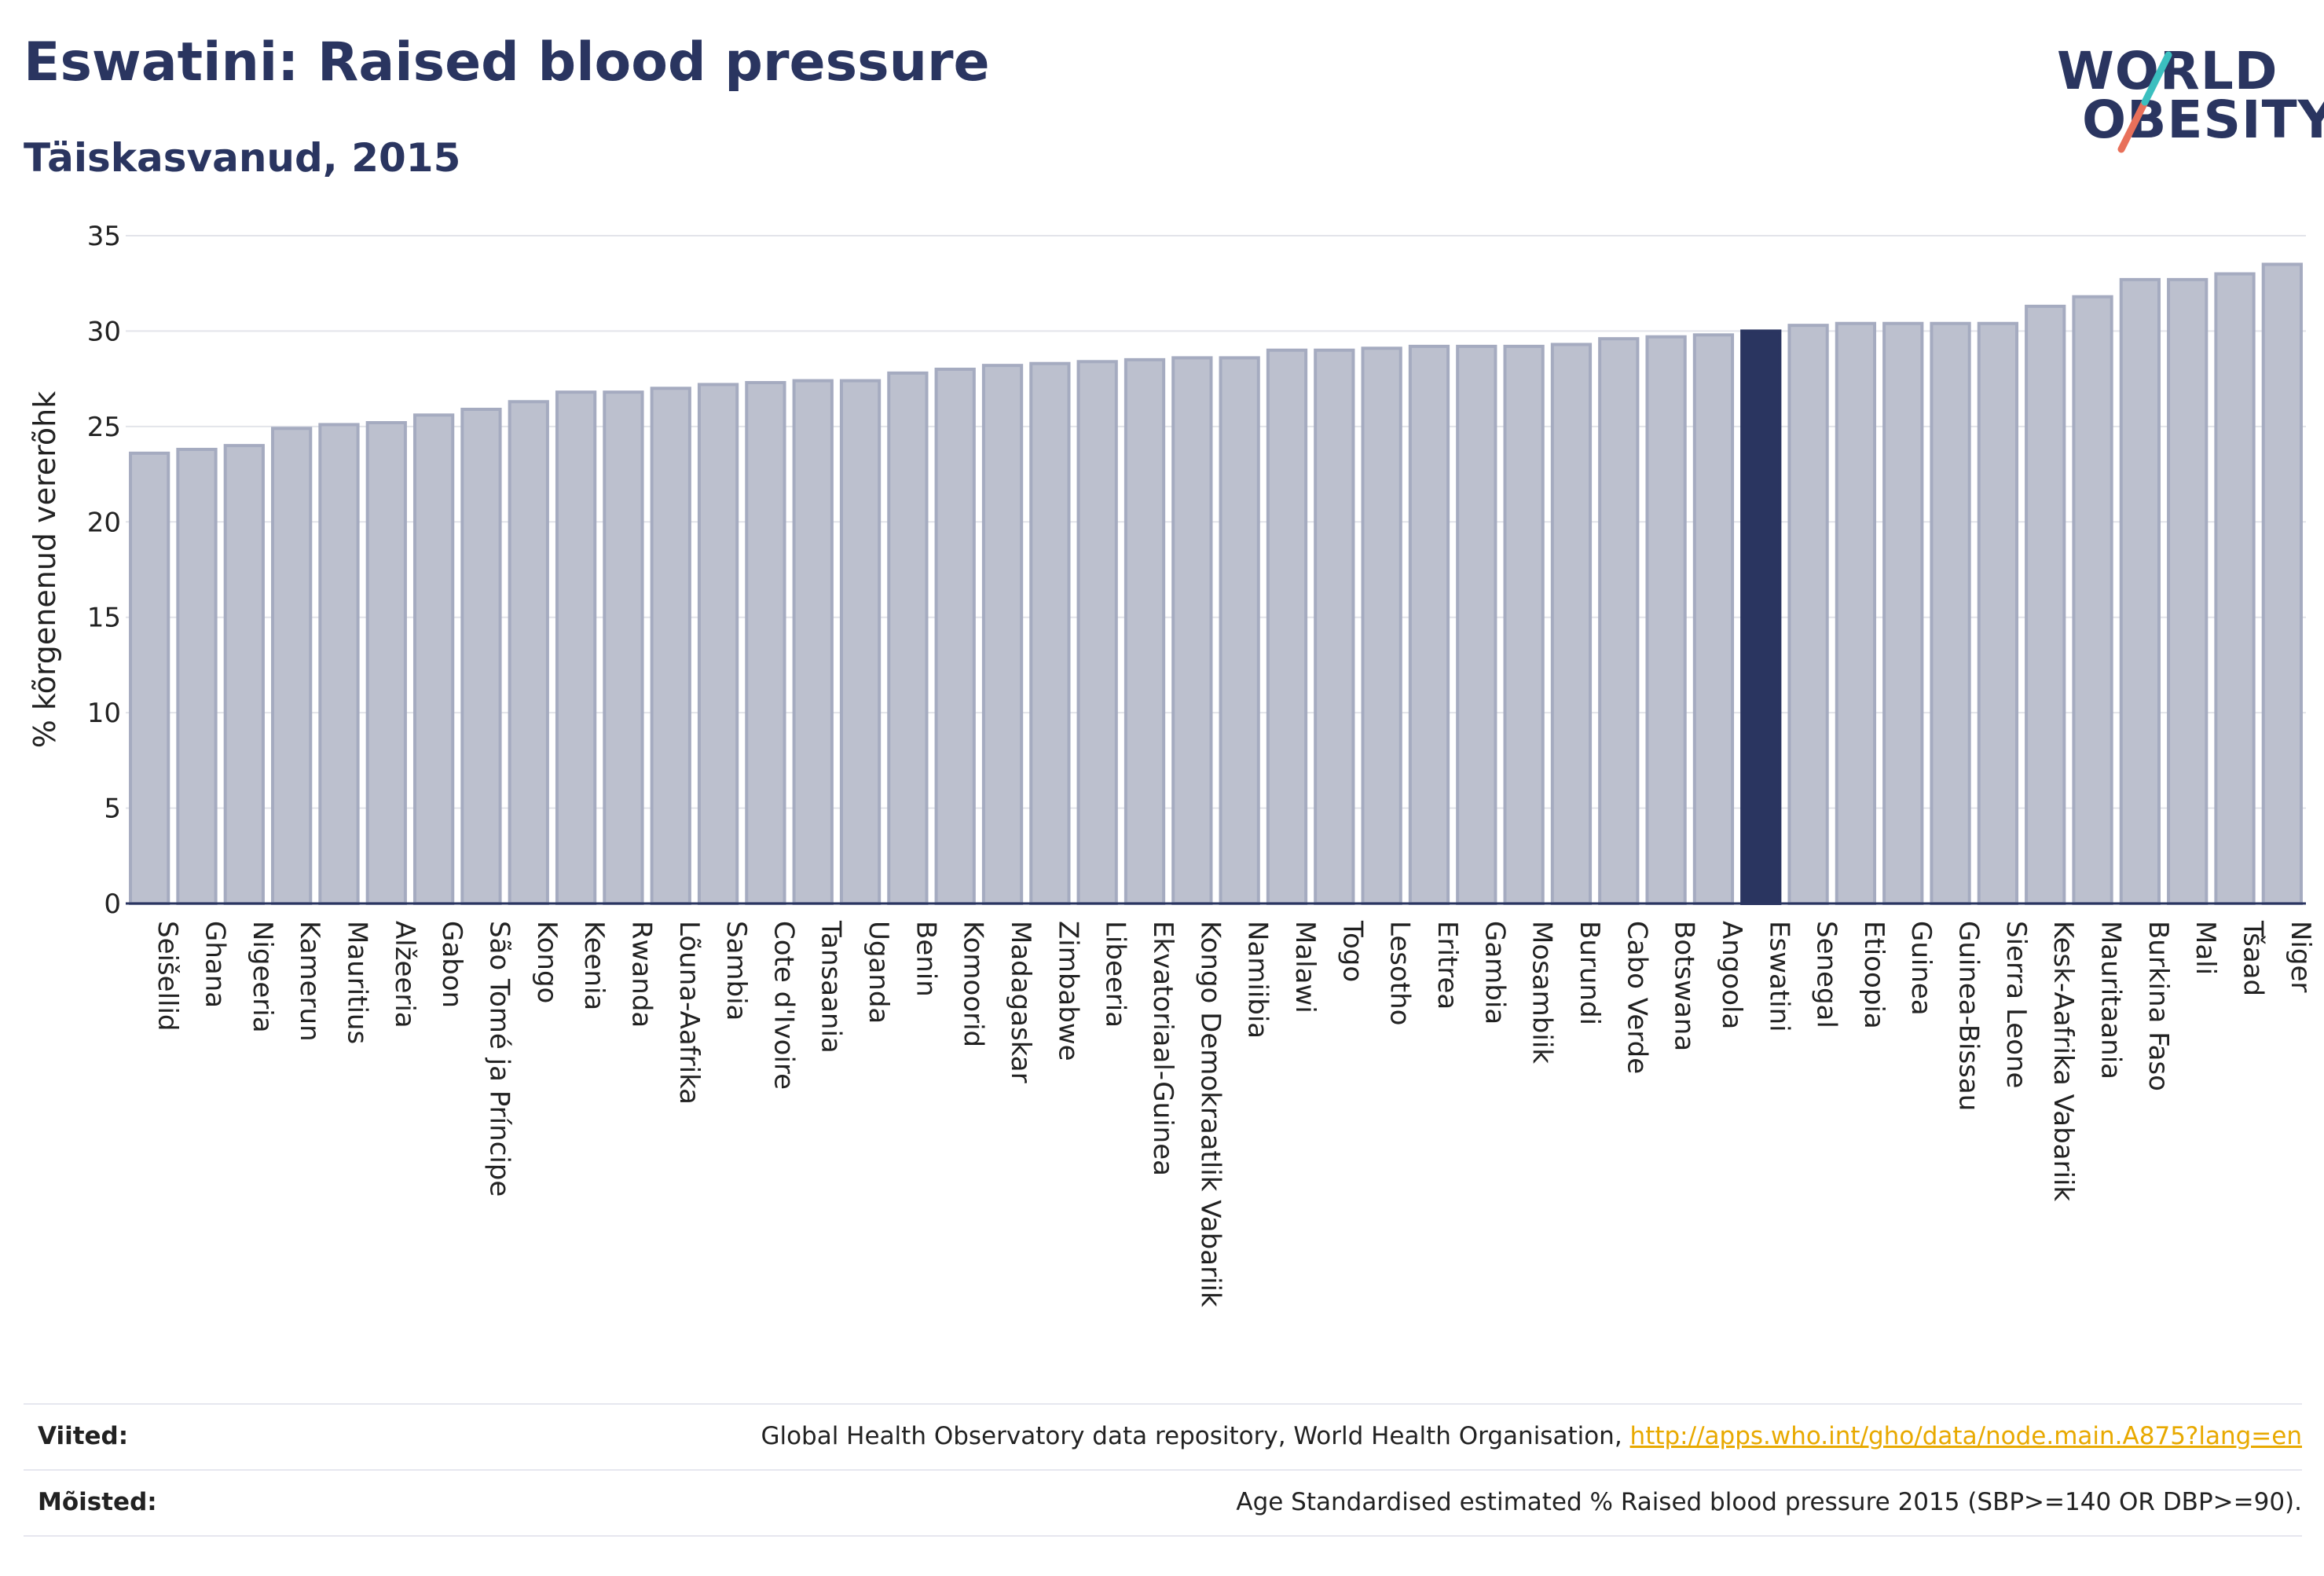 This screenshot has width=2324, height=1576. What do you see at coordinates (356, 982) in the screenshot?
I see `x-tick-label: Mauritius` at bounding box center [356, 982].